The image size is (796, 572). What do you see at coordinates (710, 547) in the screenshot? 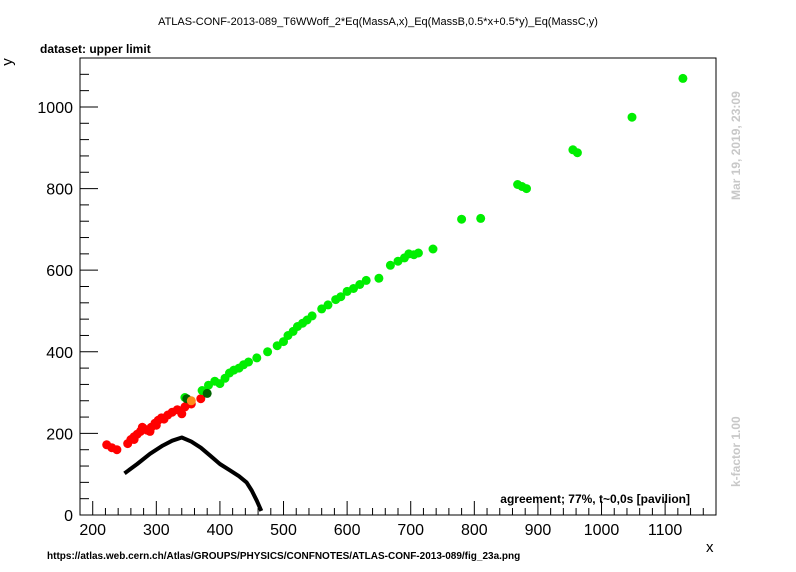
I see `x-axis-label: x` at bounding box center [710, 547].